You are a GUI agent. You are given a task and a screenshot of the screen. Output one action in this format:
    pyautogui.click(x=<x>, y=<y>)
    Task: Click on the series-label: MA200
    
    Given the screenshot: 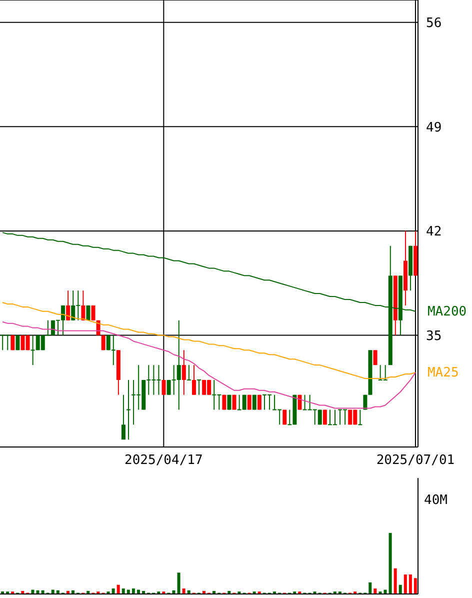 What is the action you would take?
    pyautogui.click(x=447, y=312)
    